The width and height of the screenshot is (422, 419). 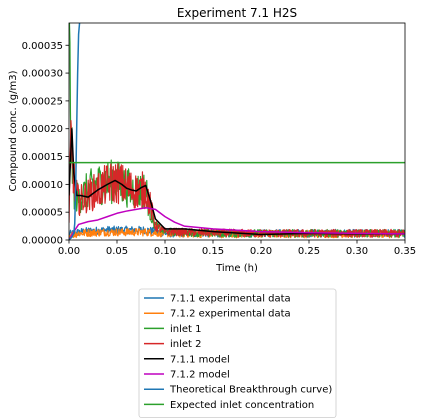 I want to click on y-tick-label: 0.00015, so click(x=42, y=157).